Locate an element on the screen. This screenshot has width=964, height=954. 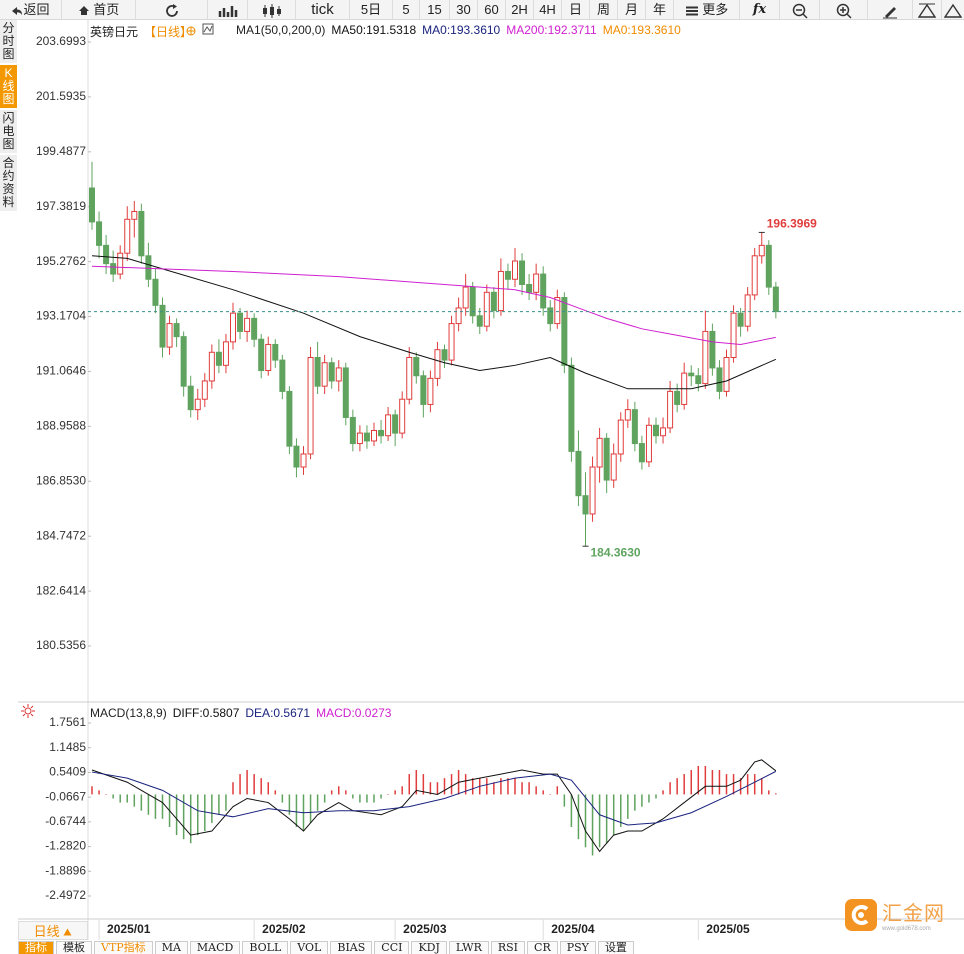
indicator-tab: CCI is located at coordinates (392, 947).